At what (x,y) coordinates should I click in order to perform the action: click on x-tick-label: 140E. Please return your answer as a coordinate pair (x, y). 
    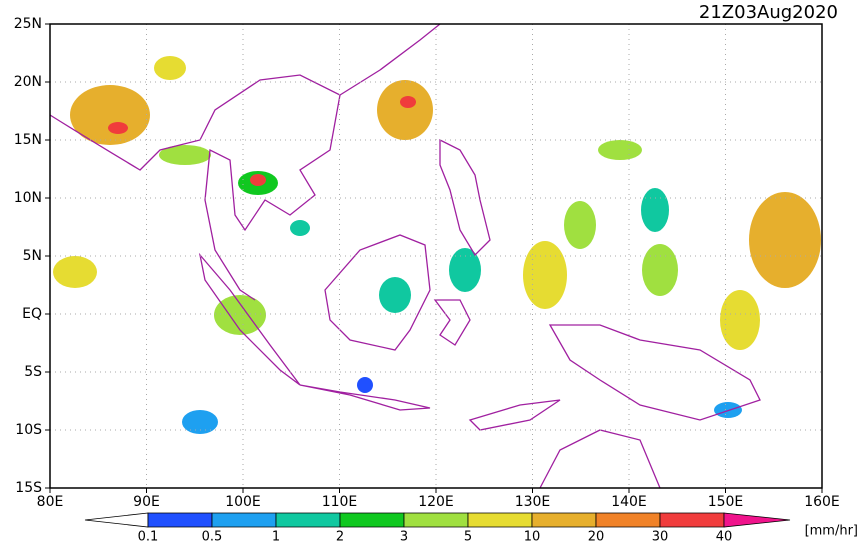
    Looking at the image, I should click on (629, 502).